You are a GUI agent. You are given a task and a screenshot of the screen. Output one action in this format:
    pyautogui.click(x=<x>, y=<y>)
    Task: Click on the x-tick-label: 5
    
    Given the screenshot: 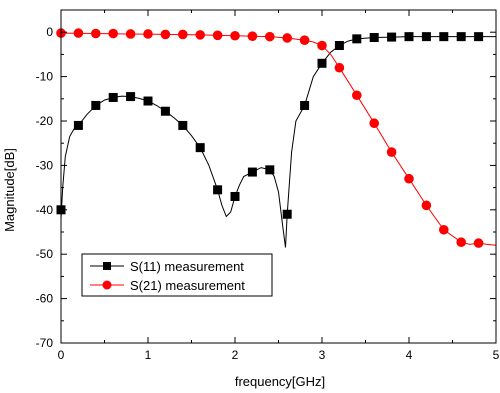 What is the action you would take?
    pyautogui.click(x=496, y=355)
    